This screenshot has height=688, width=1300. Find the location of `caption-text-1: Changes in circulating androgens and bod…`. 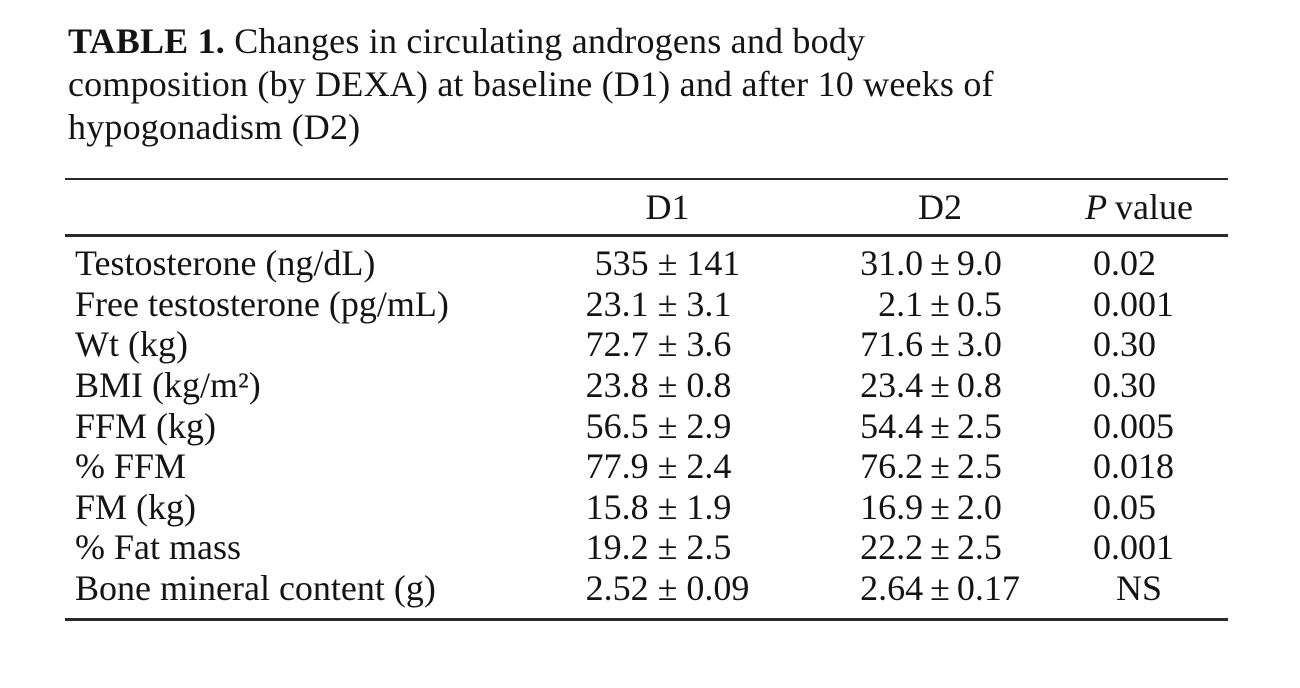

caption-text-1: Changes in circulating androgens and bod… is located at coordinates (550, 41).